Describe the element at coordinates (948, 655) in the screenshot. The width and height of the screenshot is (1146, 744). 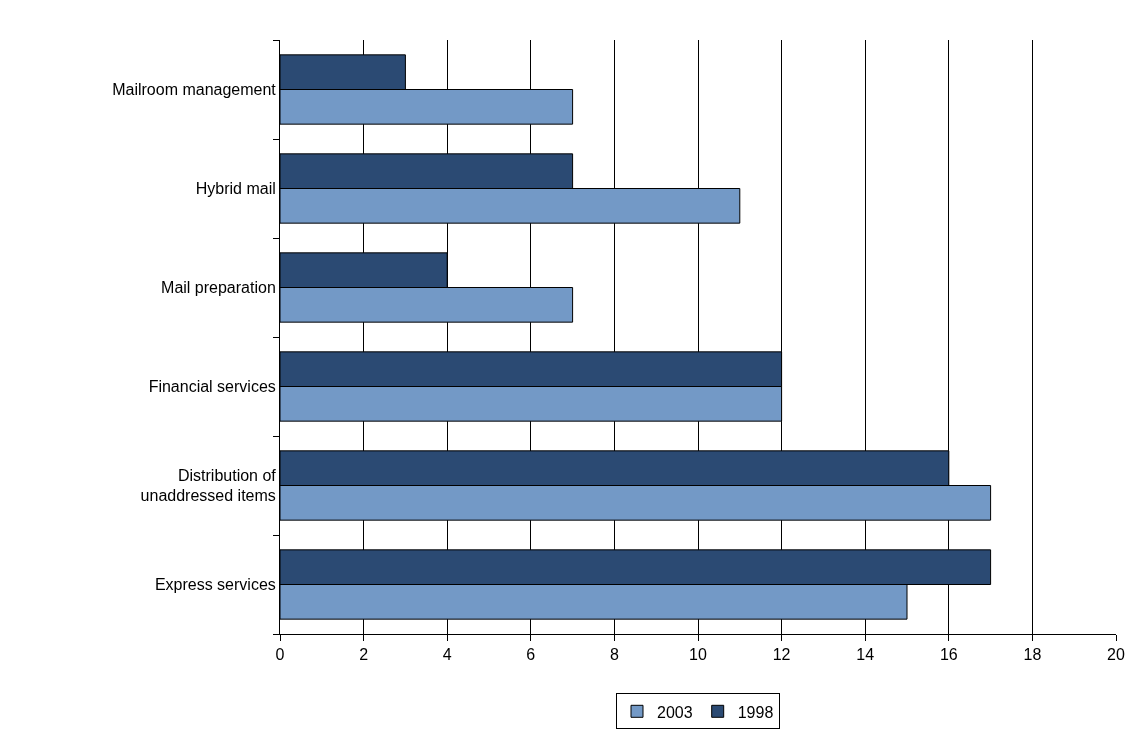
I see `x-tick-label: 16` at that location.